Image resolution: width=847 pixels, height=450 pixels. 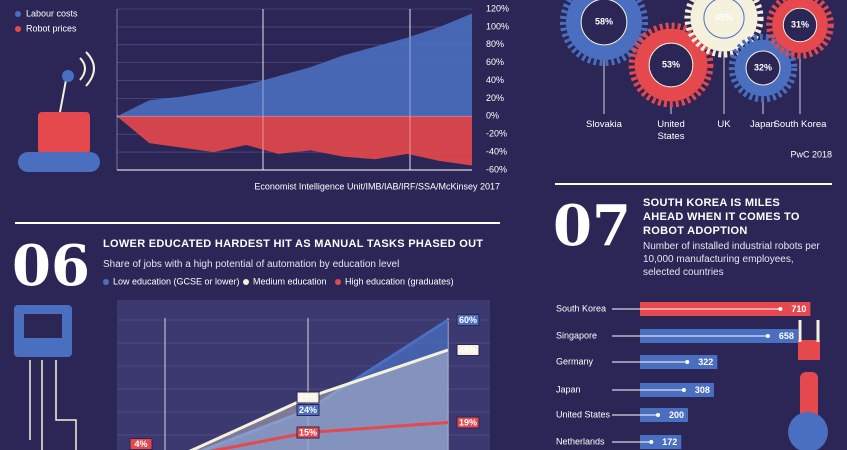 I want to click on legend-label: Robot prices, so click(x=51, y=28).